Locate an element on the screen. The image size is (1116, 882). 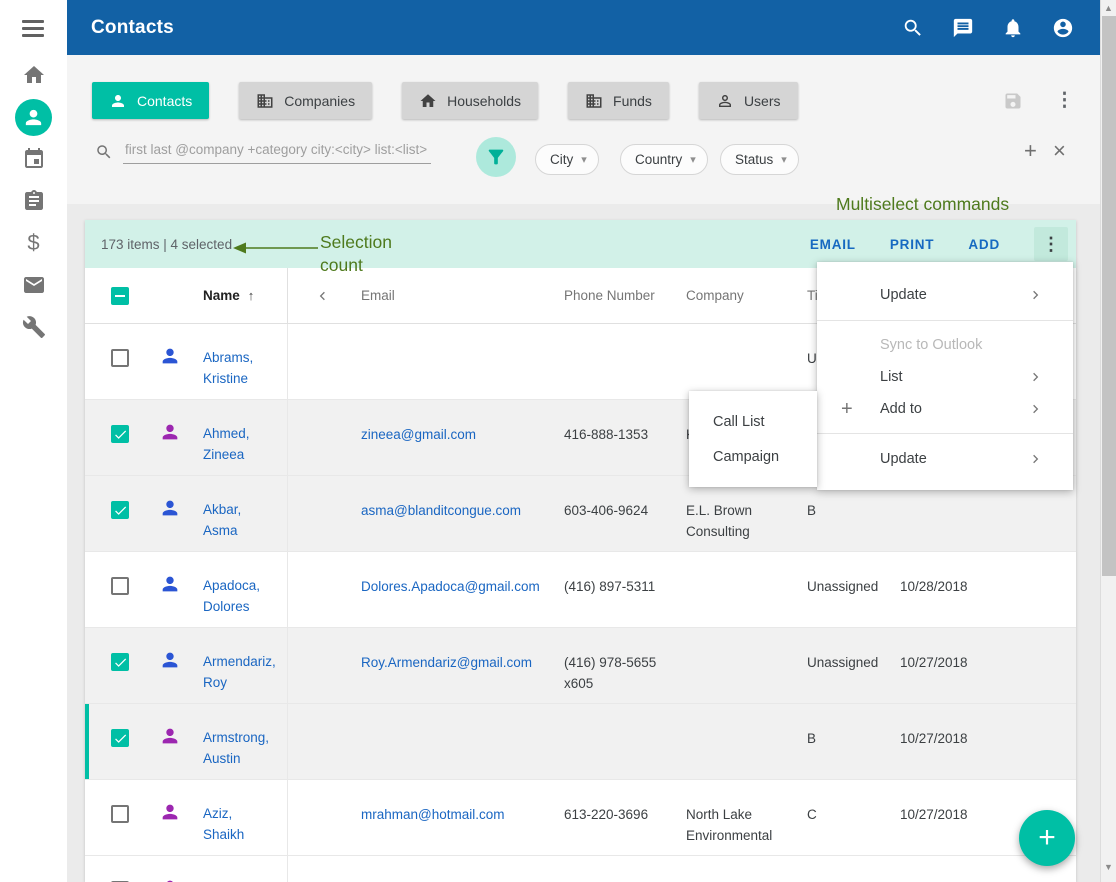
phone-cell: (416) 897-5311 is located at coordinates (610, 586).